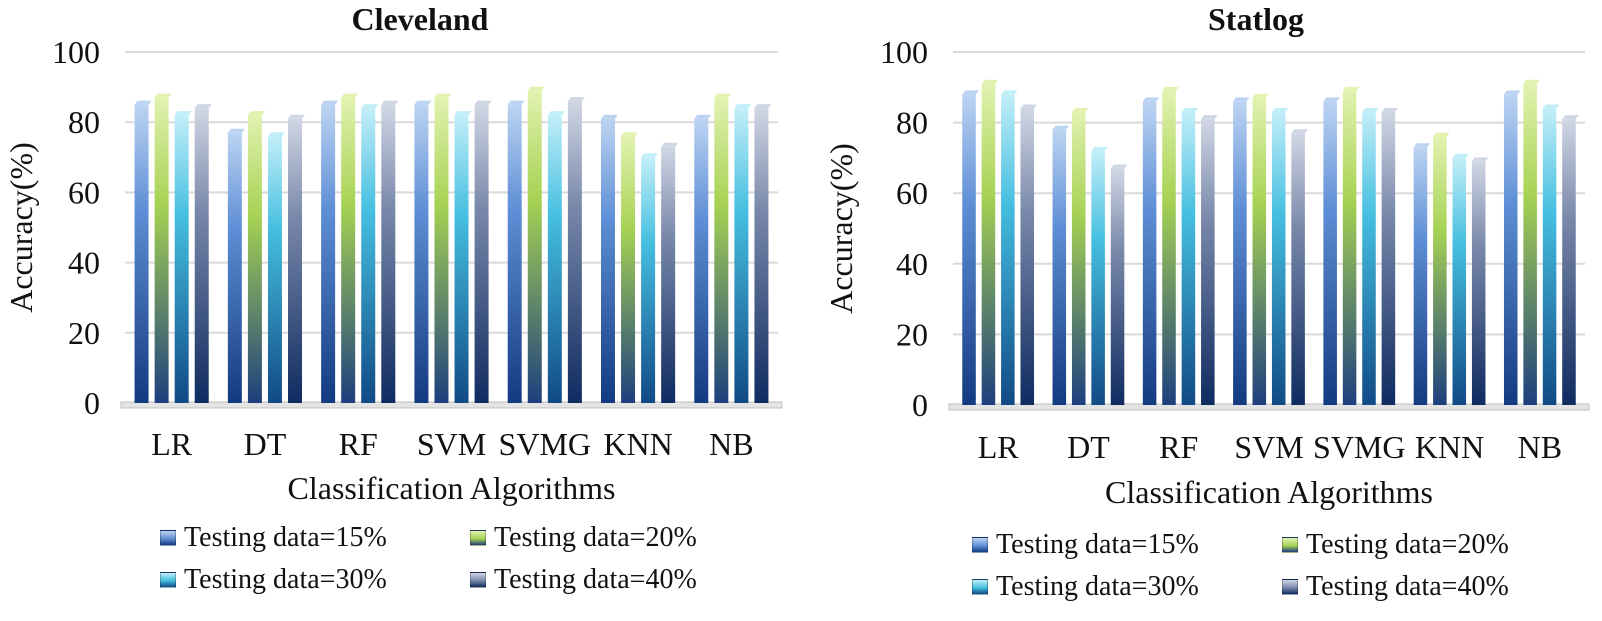 The height and width of the screenshot is (621, 1602). I want to click on legend-label: Testing data=30%, so click(1097, 586).